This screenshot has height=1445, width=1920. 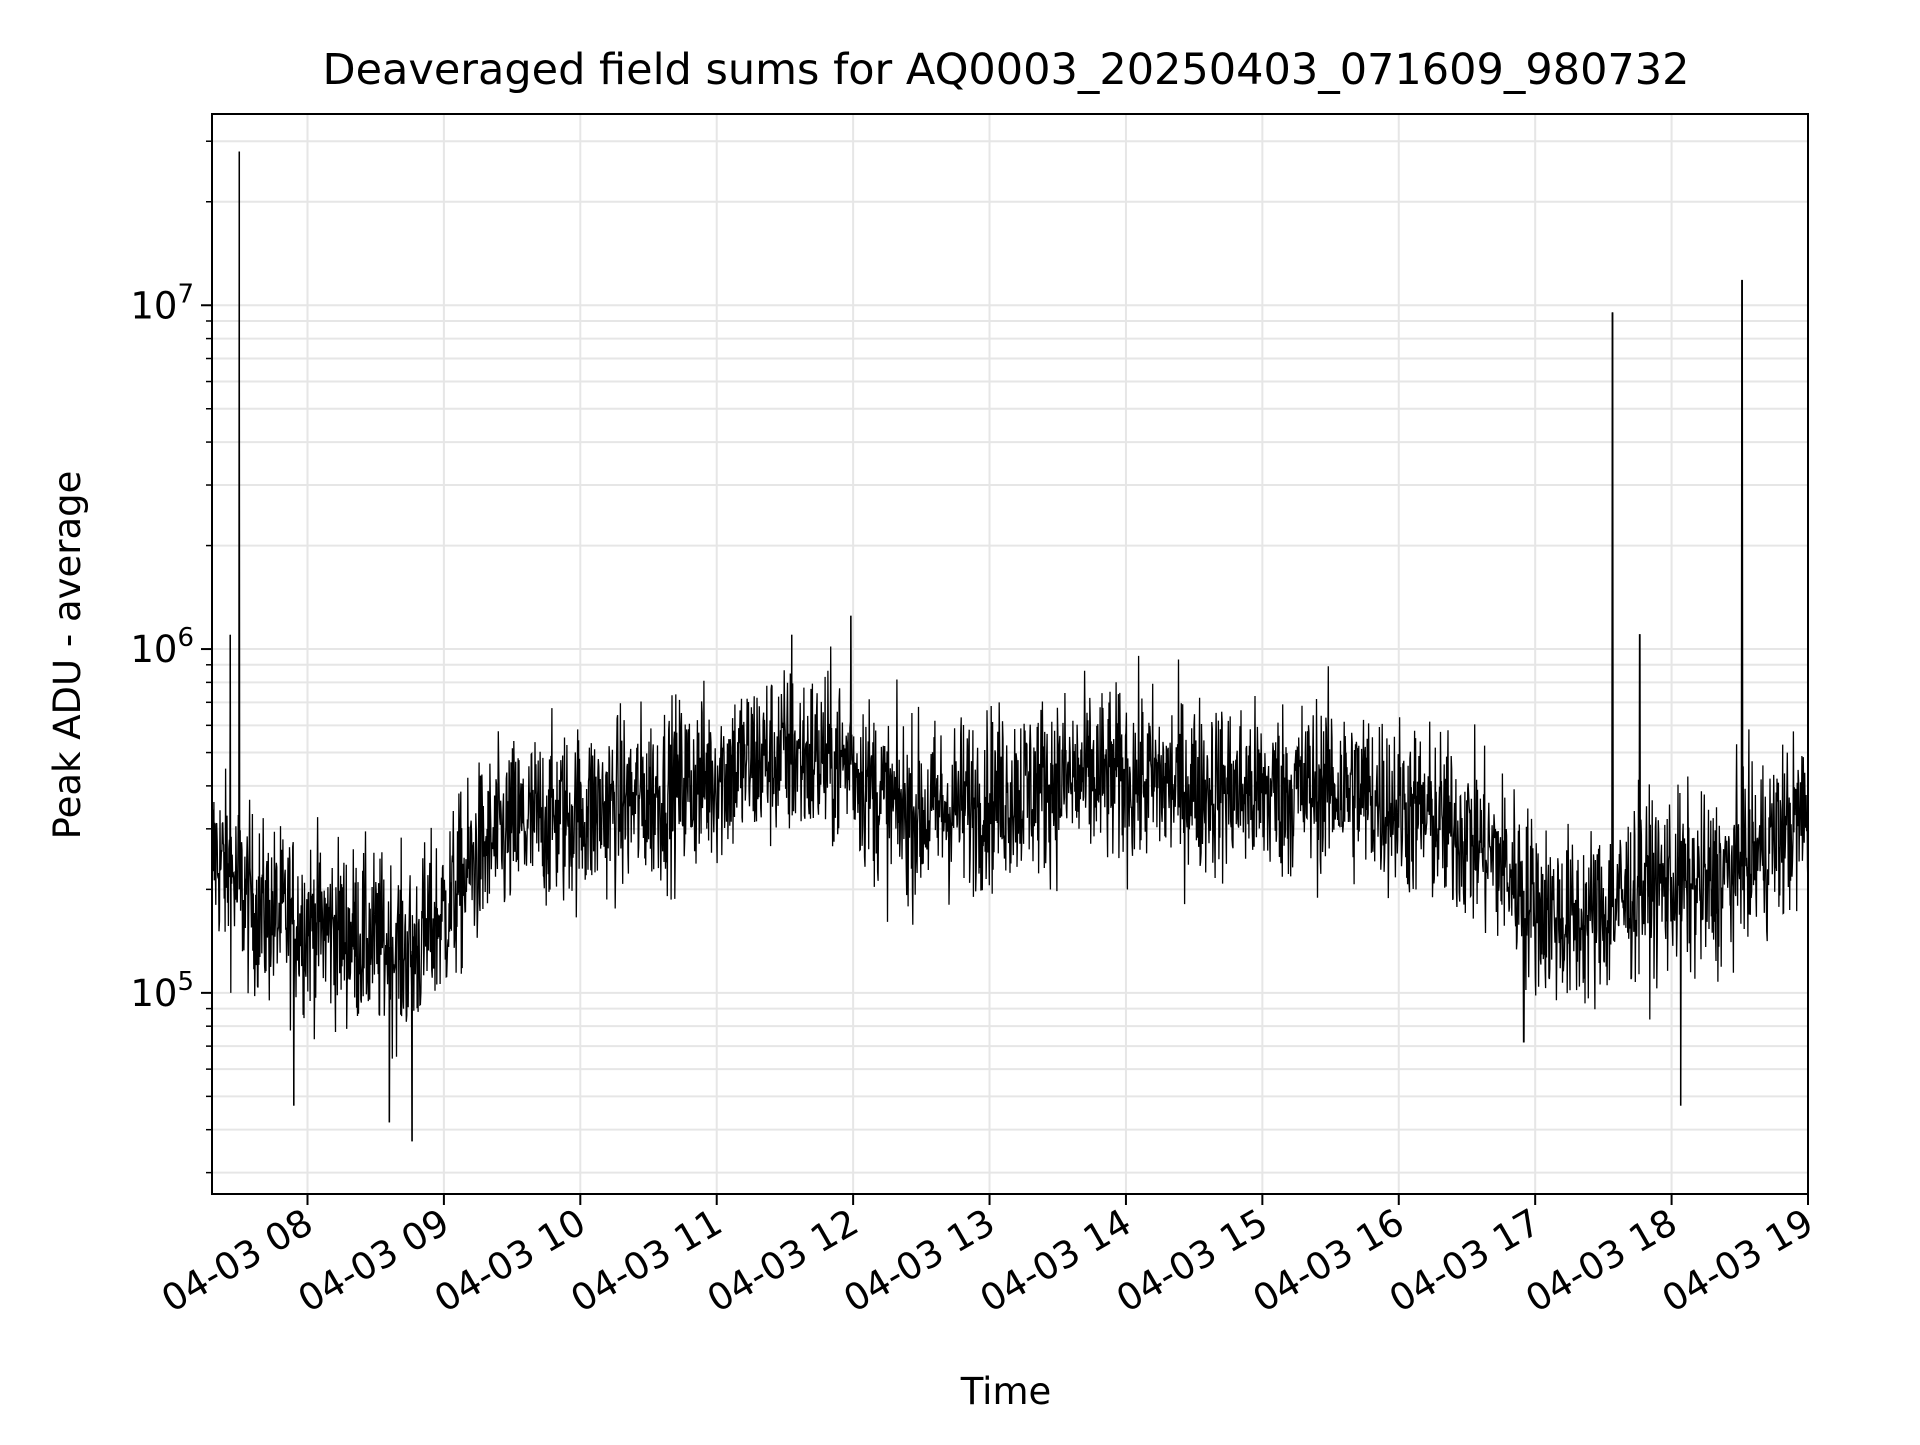 I want to click on y-tick-label: 105, so click(x=162, y=991).